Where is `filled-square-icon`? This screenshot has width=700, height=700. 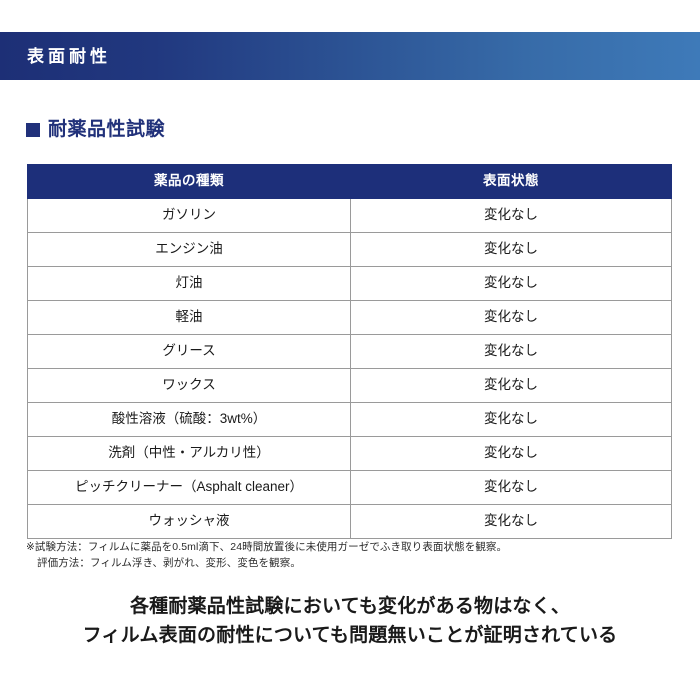
filled-square-icon is located at coordinates (33, 129).